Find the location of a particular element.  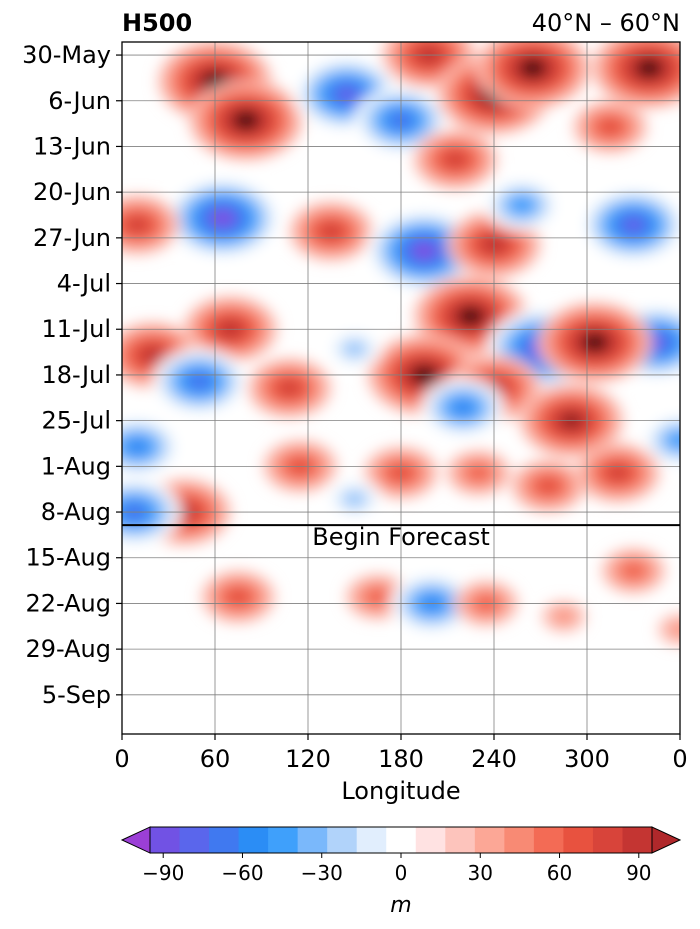

y-tick-label: 13-Jun is located at coordinates (72, 146).